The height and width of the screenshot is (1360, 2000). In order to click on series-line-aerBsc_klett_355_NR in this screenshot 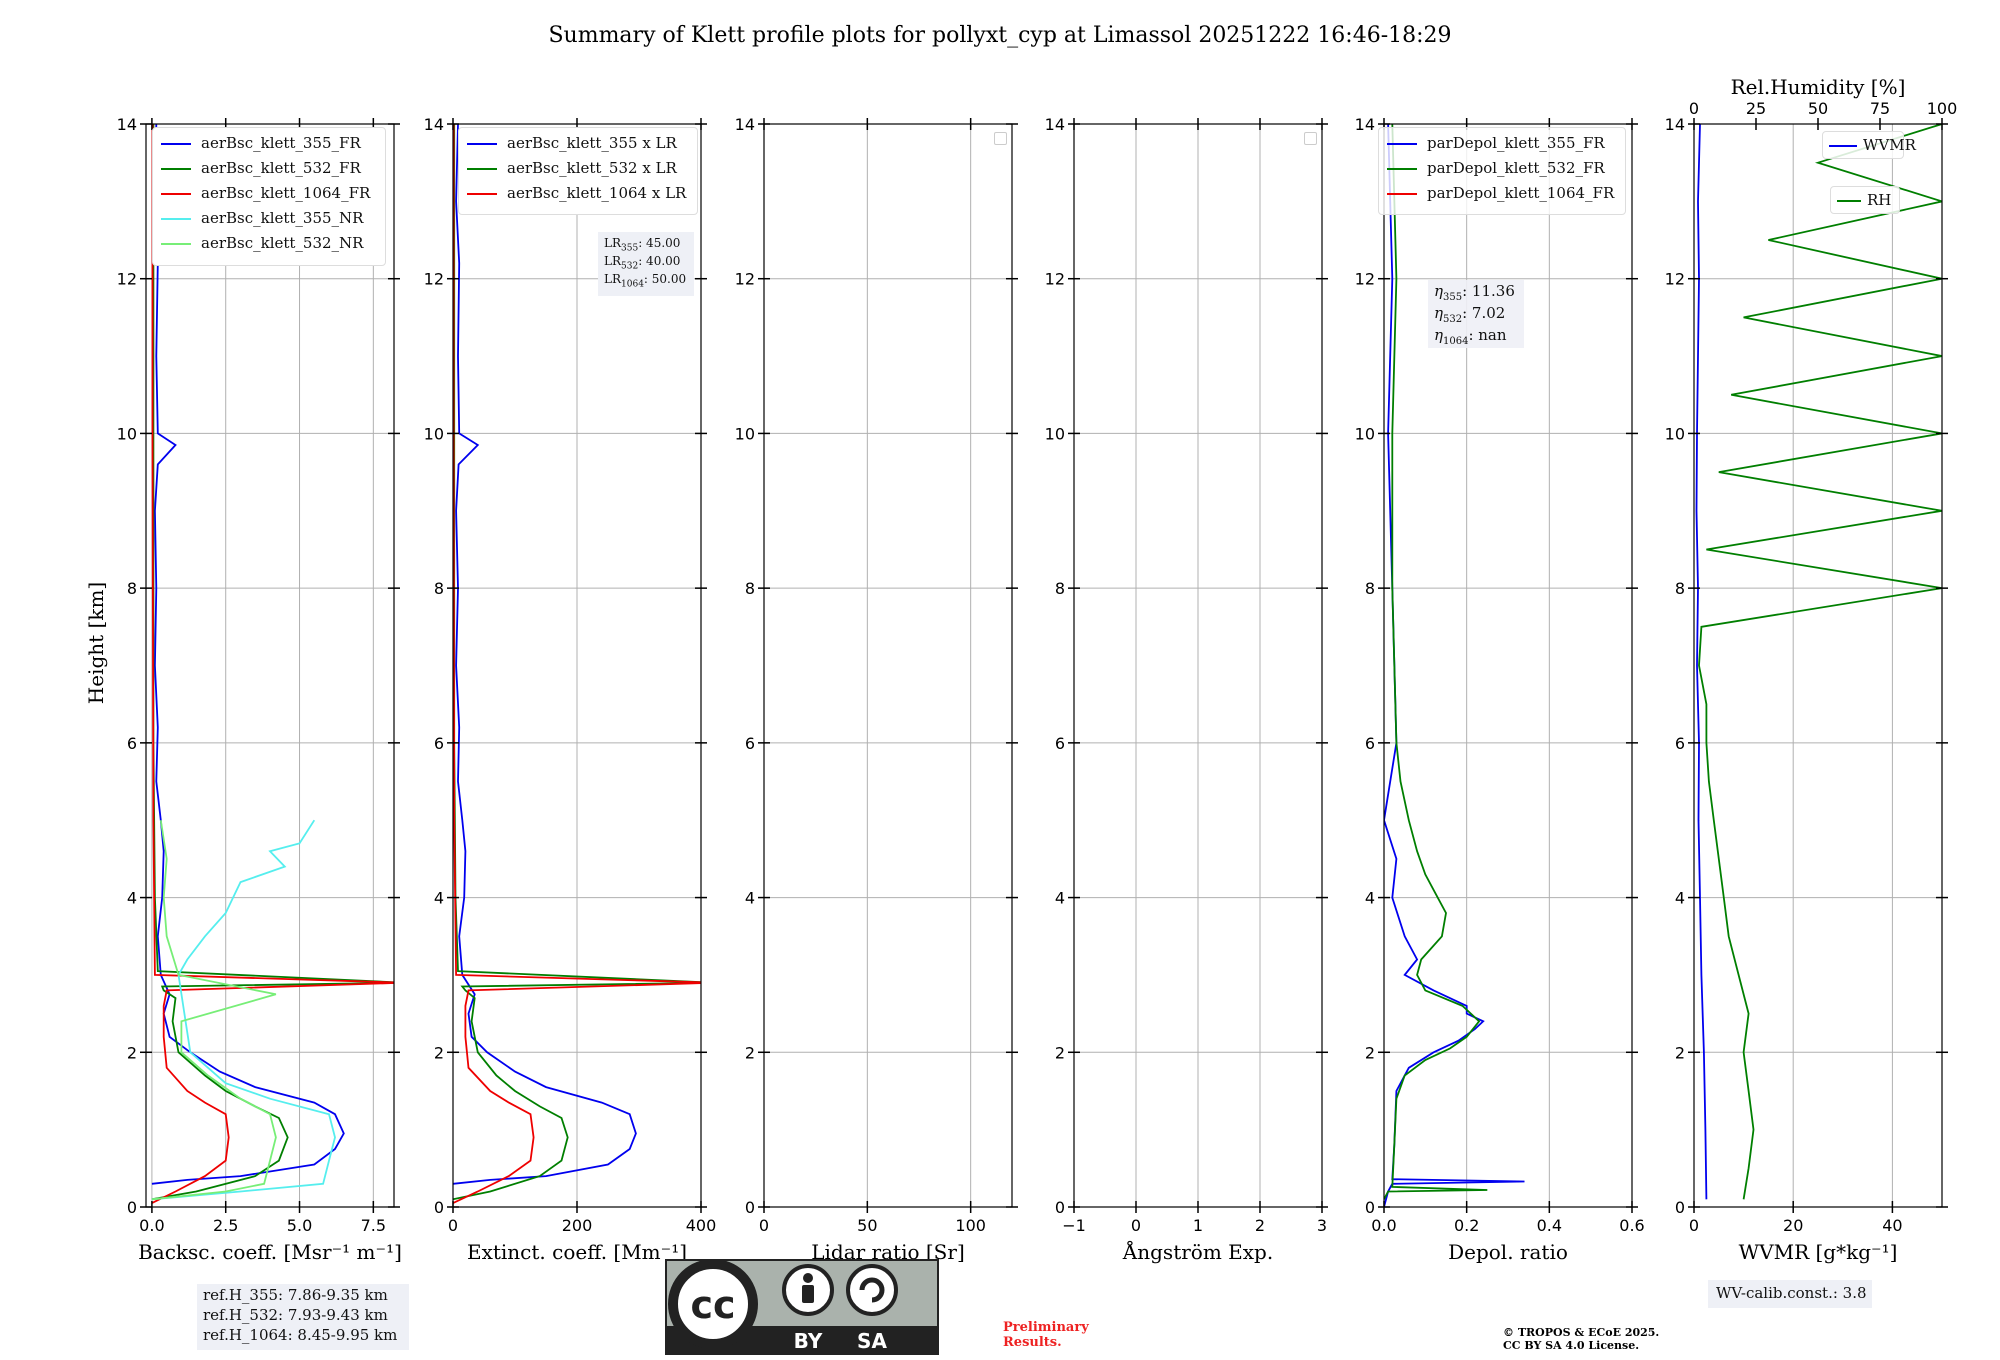, I will do `click(243, 1010)`.